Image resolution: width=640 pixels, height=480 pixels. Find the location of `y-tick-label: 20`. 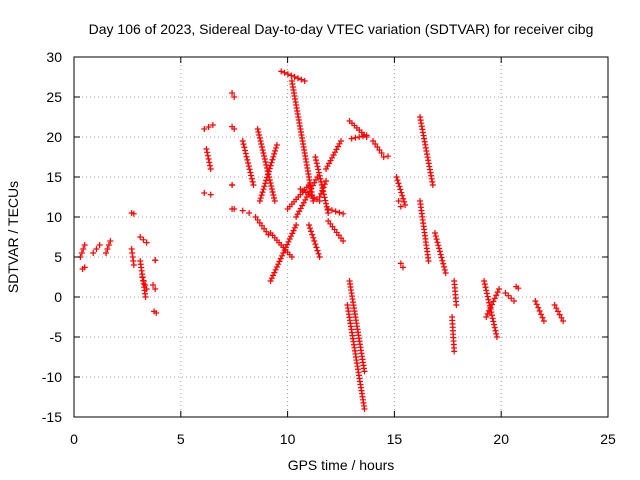

y-tick-label: 20 is located at coordinates (54, 137).